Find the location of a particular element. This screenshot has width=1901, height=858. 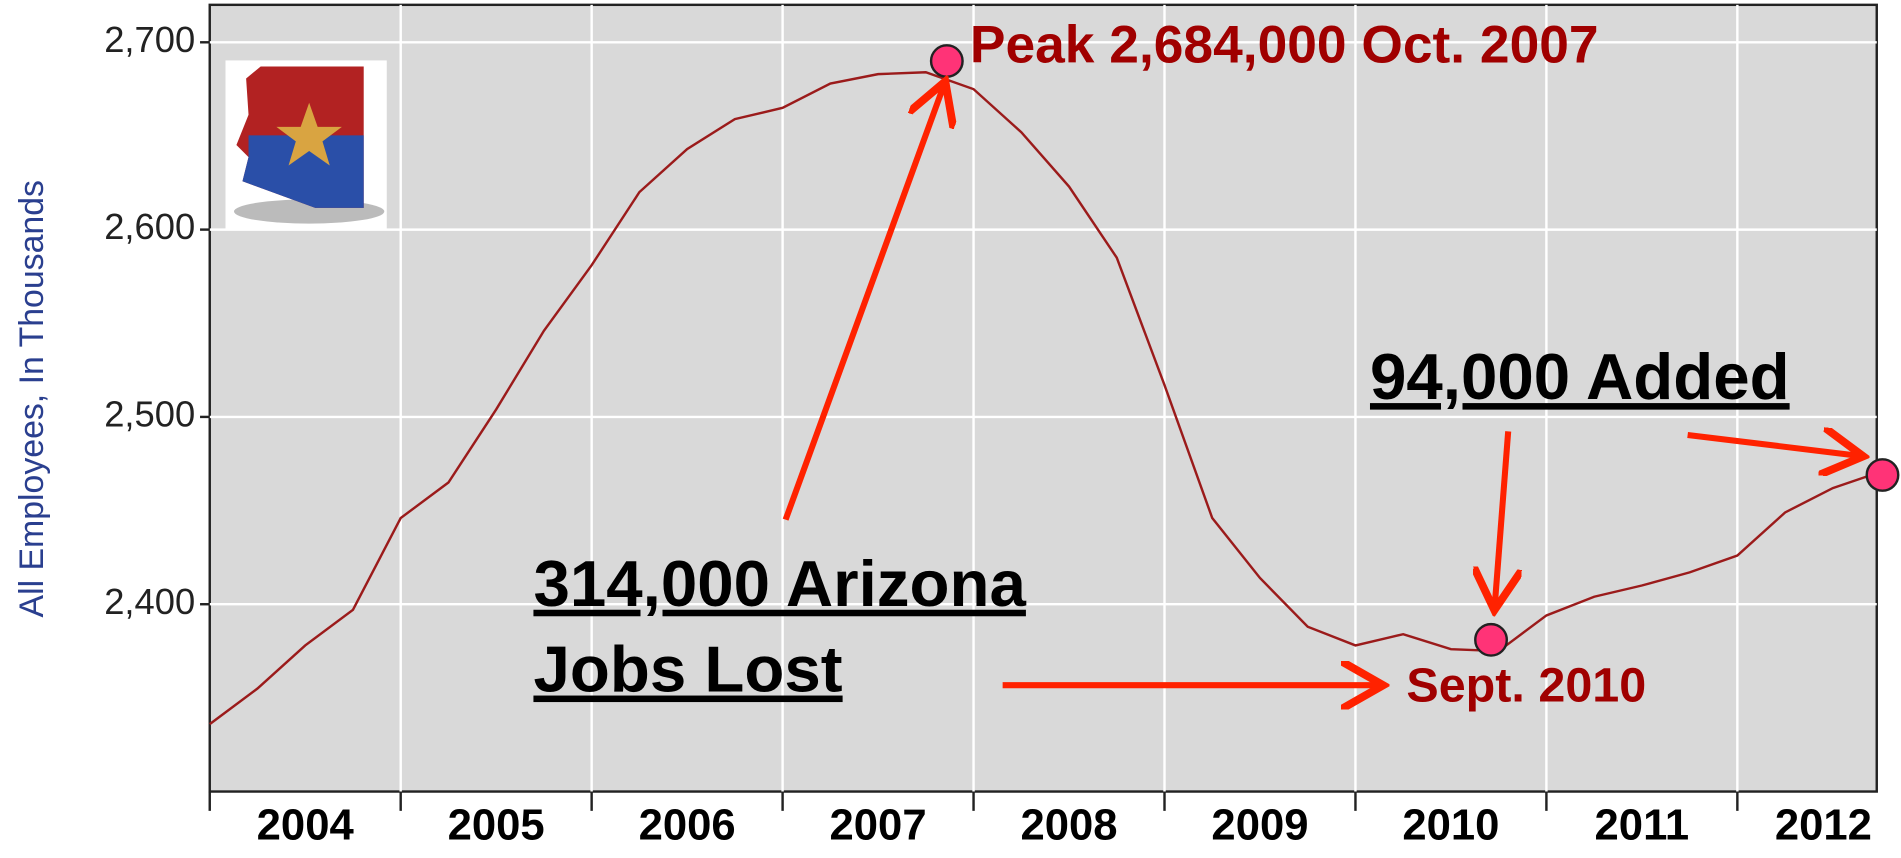

y-tick-label: 2,700 is located at coordinates (149, 39).